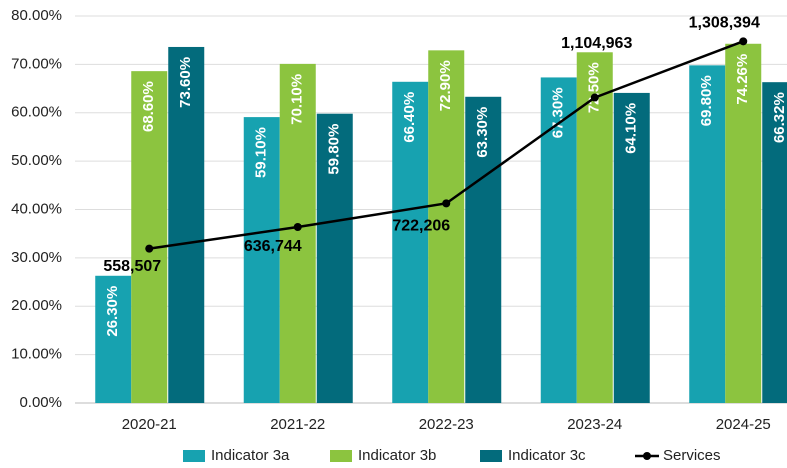 The width and height of the screenshot is (787, 468). I want to click on line-value-label: 636,744, so click(273, 246).